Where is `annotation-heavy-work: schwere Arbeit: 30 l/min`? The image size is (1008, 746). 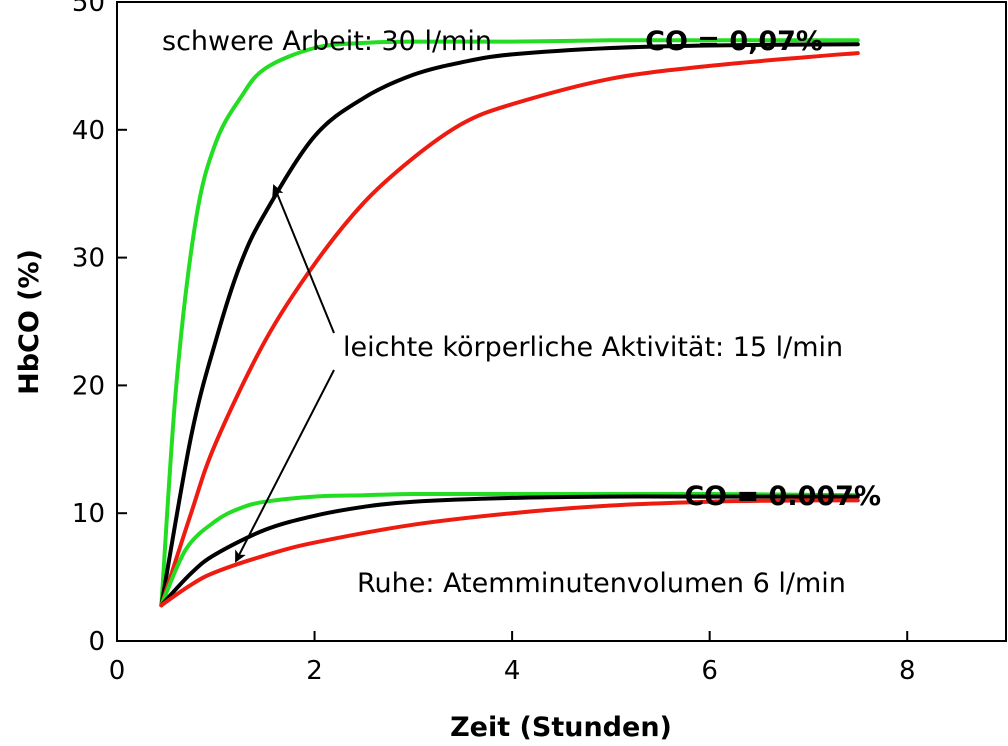
annotation-heavy-work: schwere Arbeit: 30 l/min is located at coordinates (327, 41).